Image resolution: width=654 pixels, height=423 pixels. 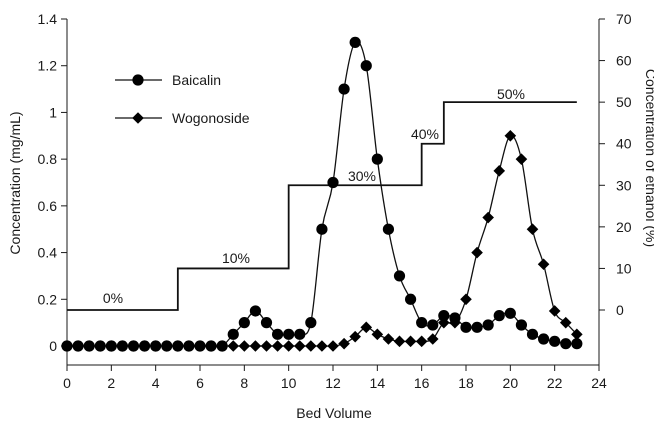 What do you see at coordinates (182, 99) in the screenshot?
I see `legend: Baicalin Wogonoside` at bounding box center [182, 99].